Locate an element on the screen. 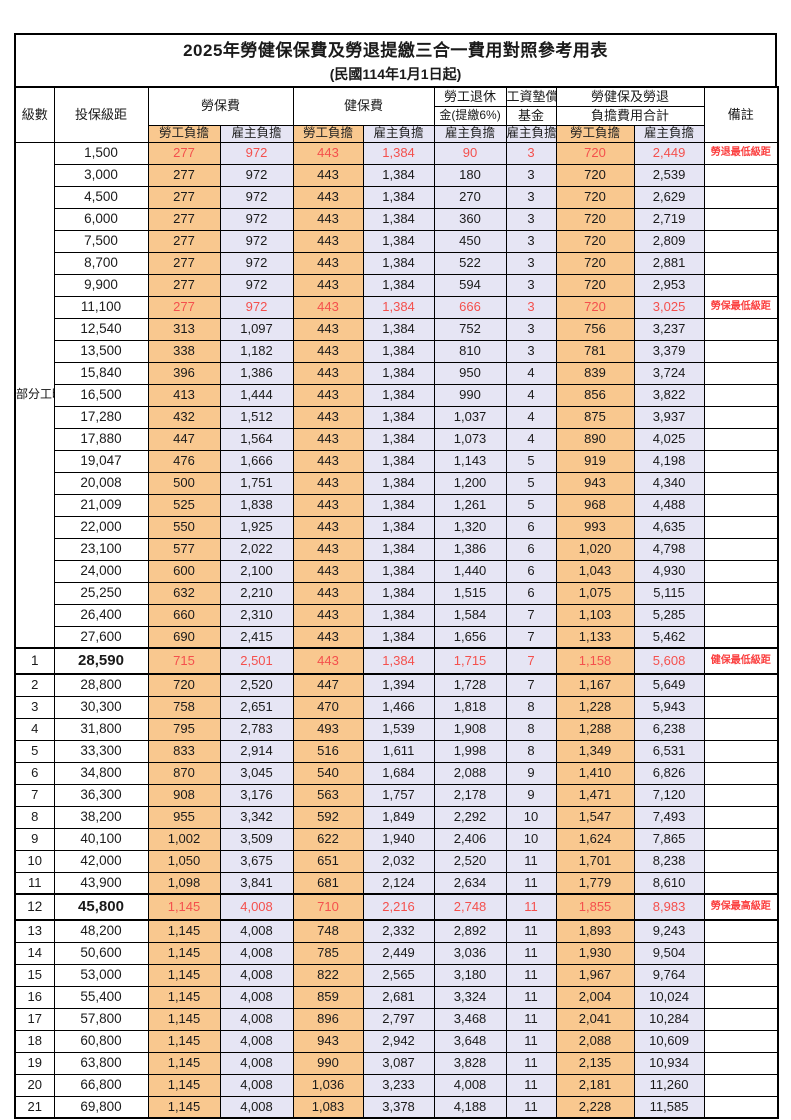 This screenshot has width=791, height=1120. bracket-cell: 66,800 is located at coordinates (101, 1085).